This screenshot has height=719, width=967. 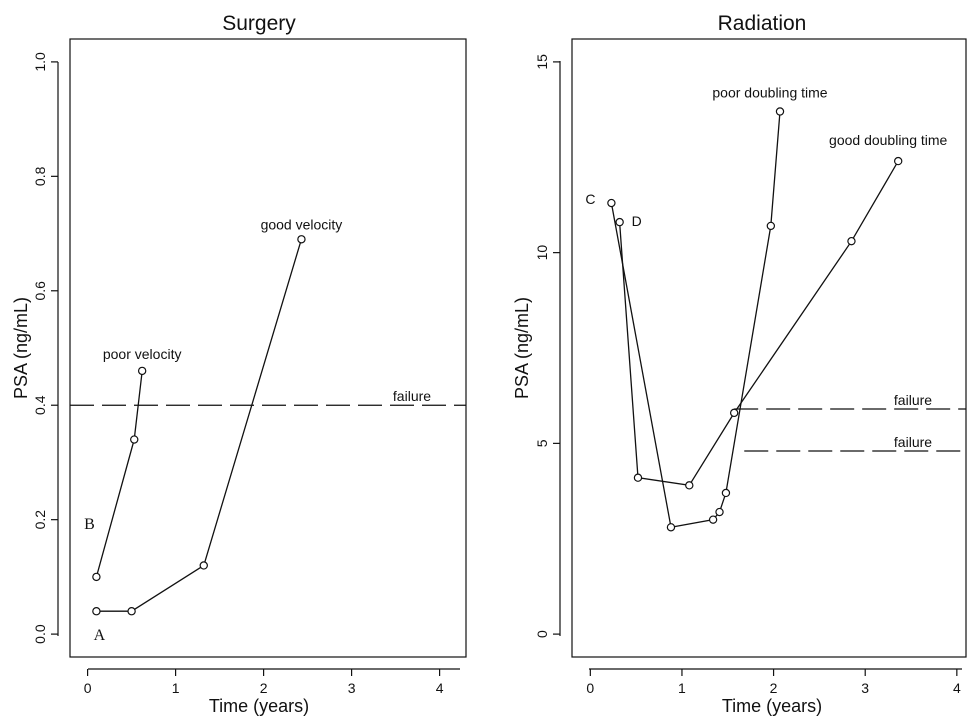 What do you see at coordinates (766, 156) in the screenshot?
I see `annotation-group: poor doubling time good doubling time C D` at bounding box center [766, 156].